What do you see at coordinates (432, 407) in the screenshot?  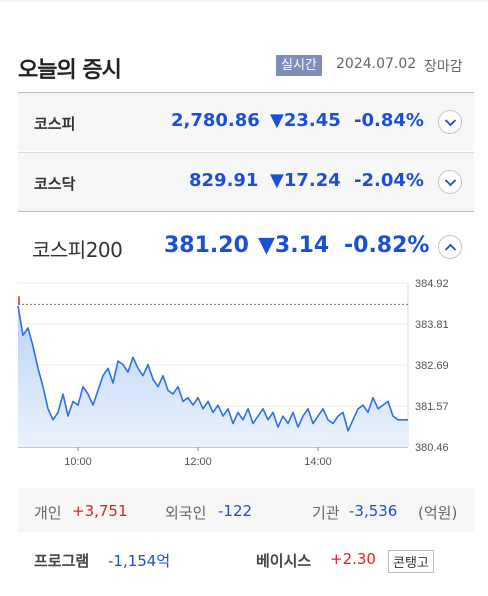 I see `y-tick-label: 381.57` at bounding box center [432, 407].